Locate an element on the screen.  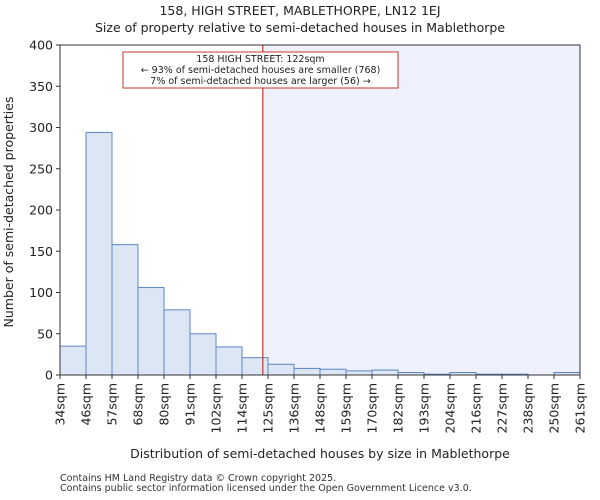
y-tick-150: 150 is located at coordinates (44, 251).